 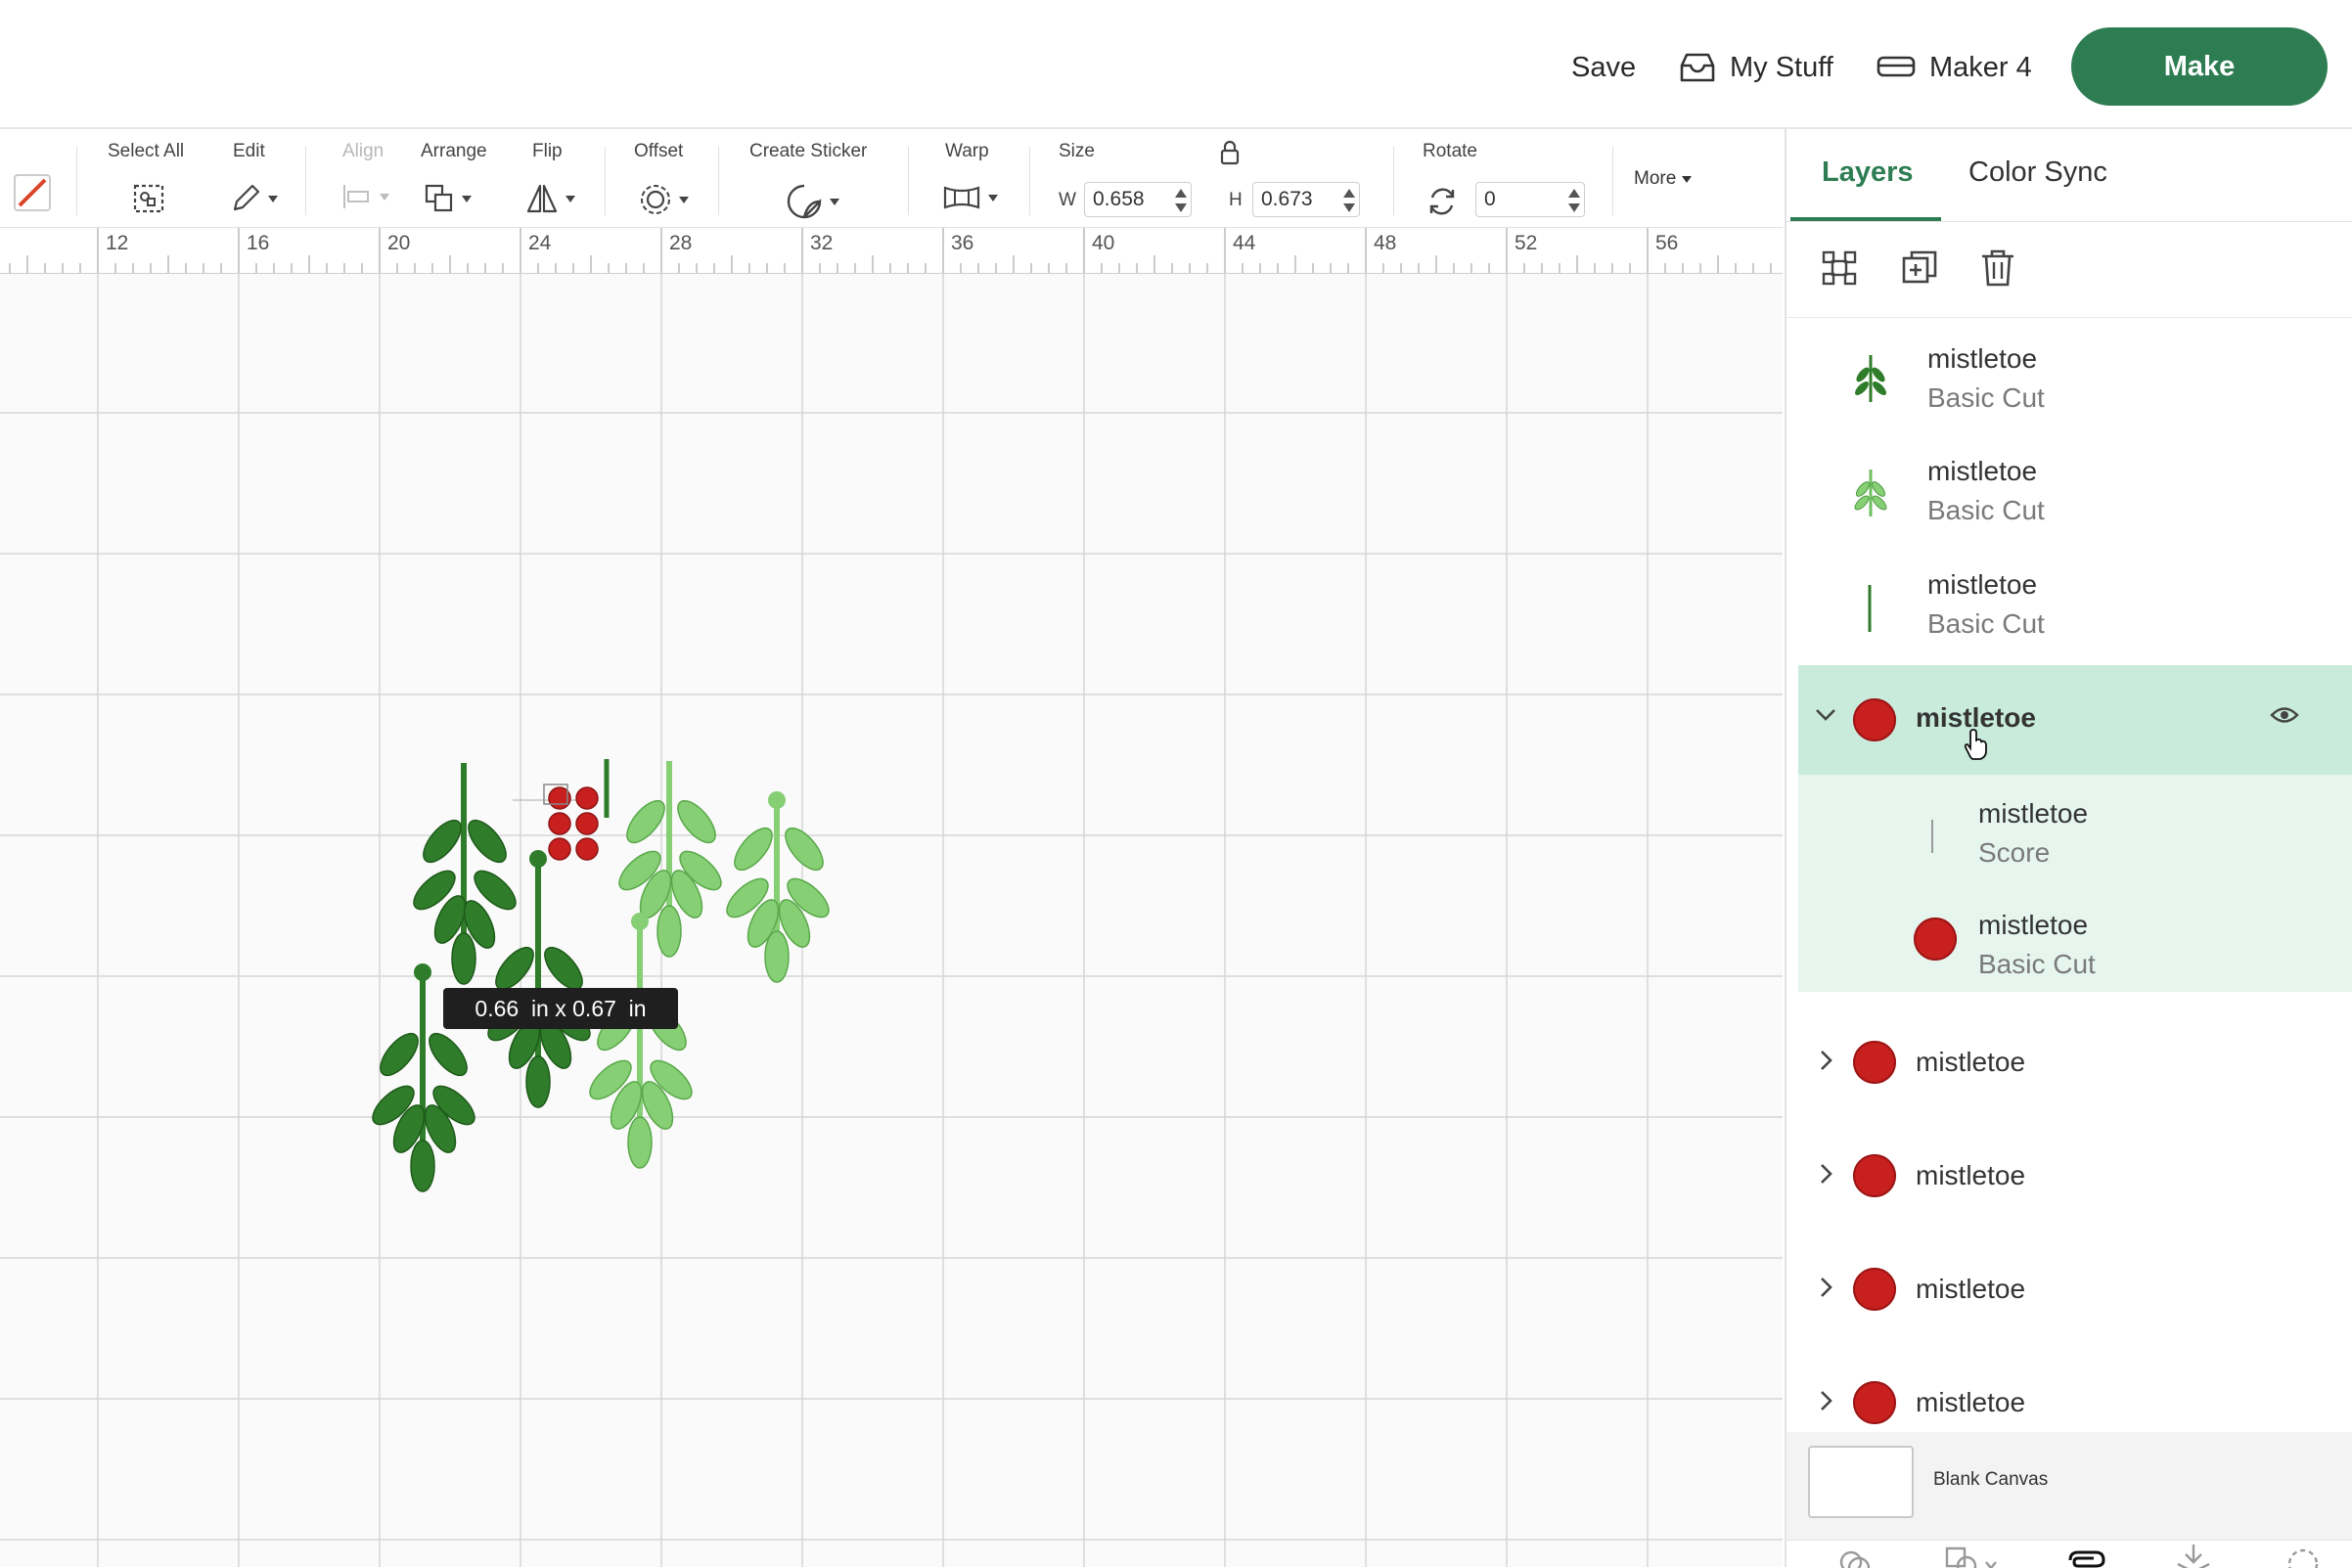 What do you see at coordinates (2194, 1555) in the screenshot?
I see `flatten-icon` at bounding box center [2194, 1555].